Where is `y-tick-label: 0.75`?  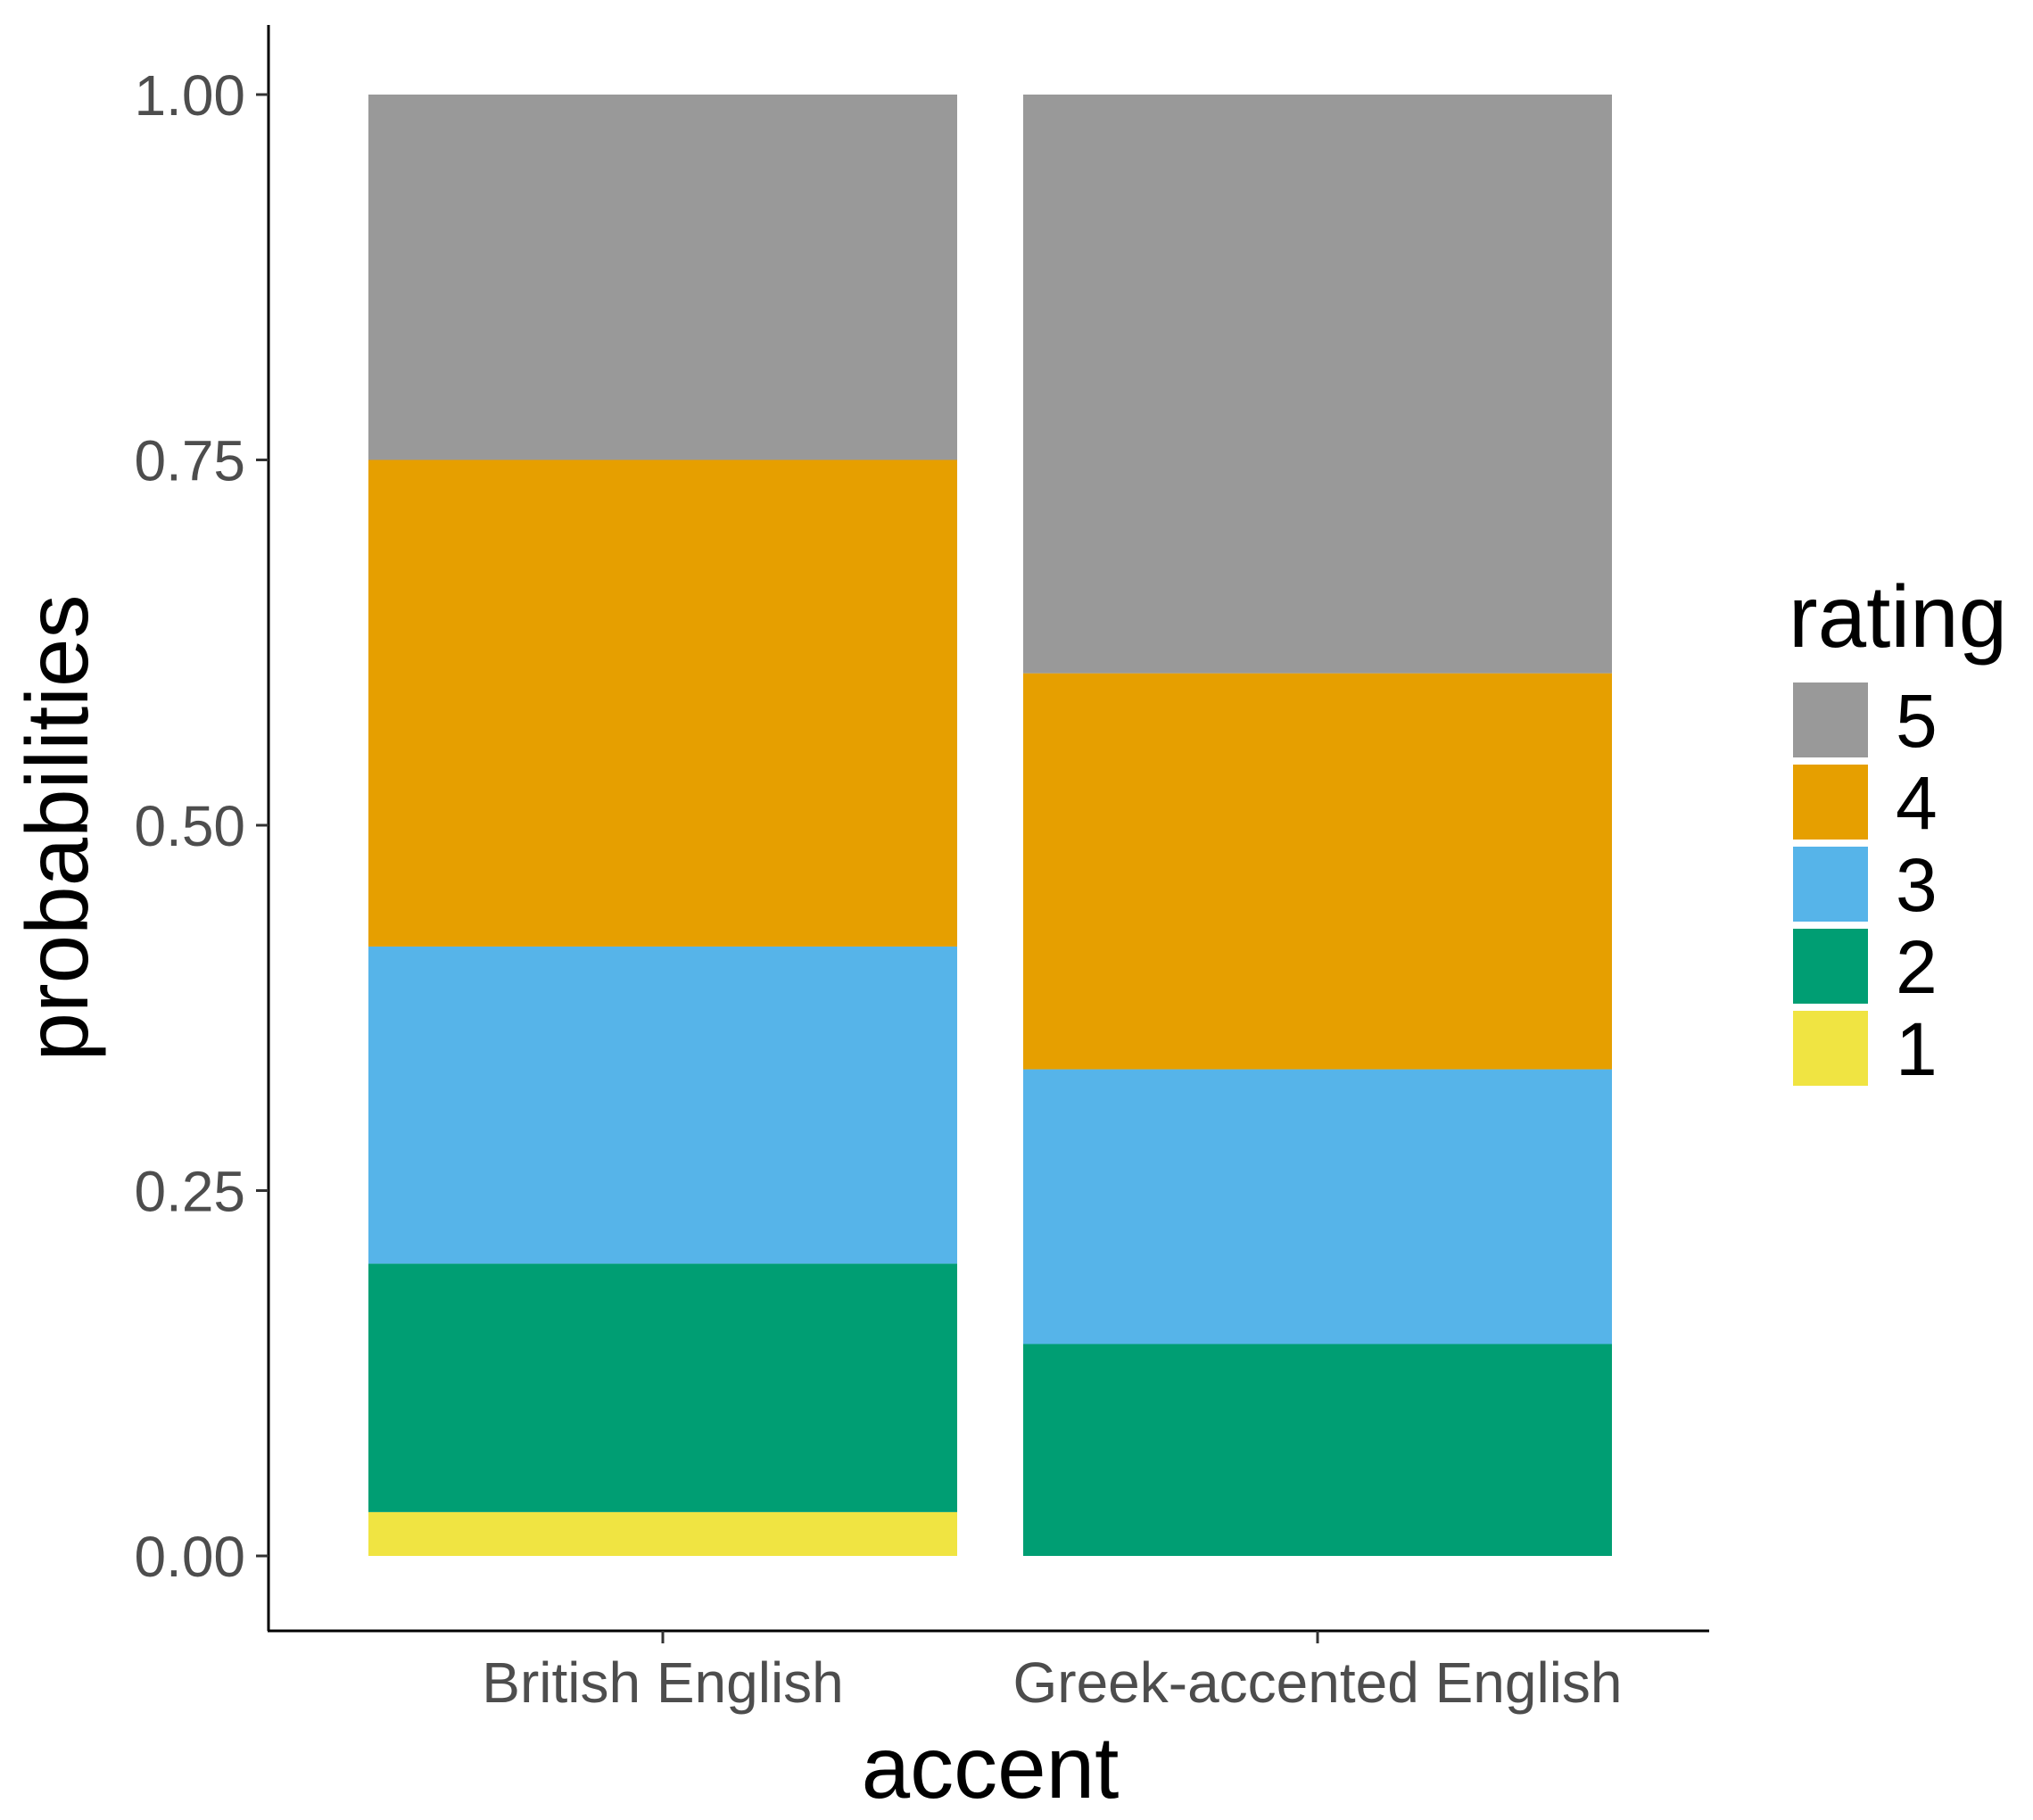
y-tick-label: 0.75 is located at coordinates (189, 461).